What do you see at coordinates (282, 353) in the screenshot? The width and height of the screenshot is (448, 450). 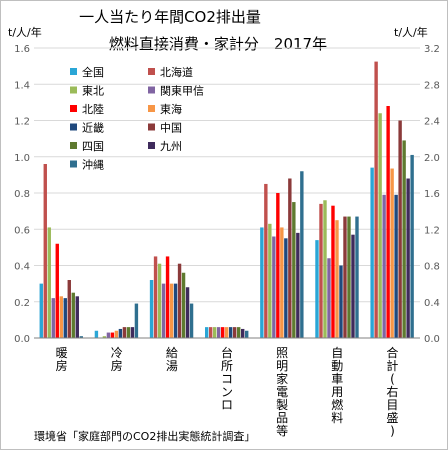 I see `svg-text: 照` at bounding box center [282, 353].